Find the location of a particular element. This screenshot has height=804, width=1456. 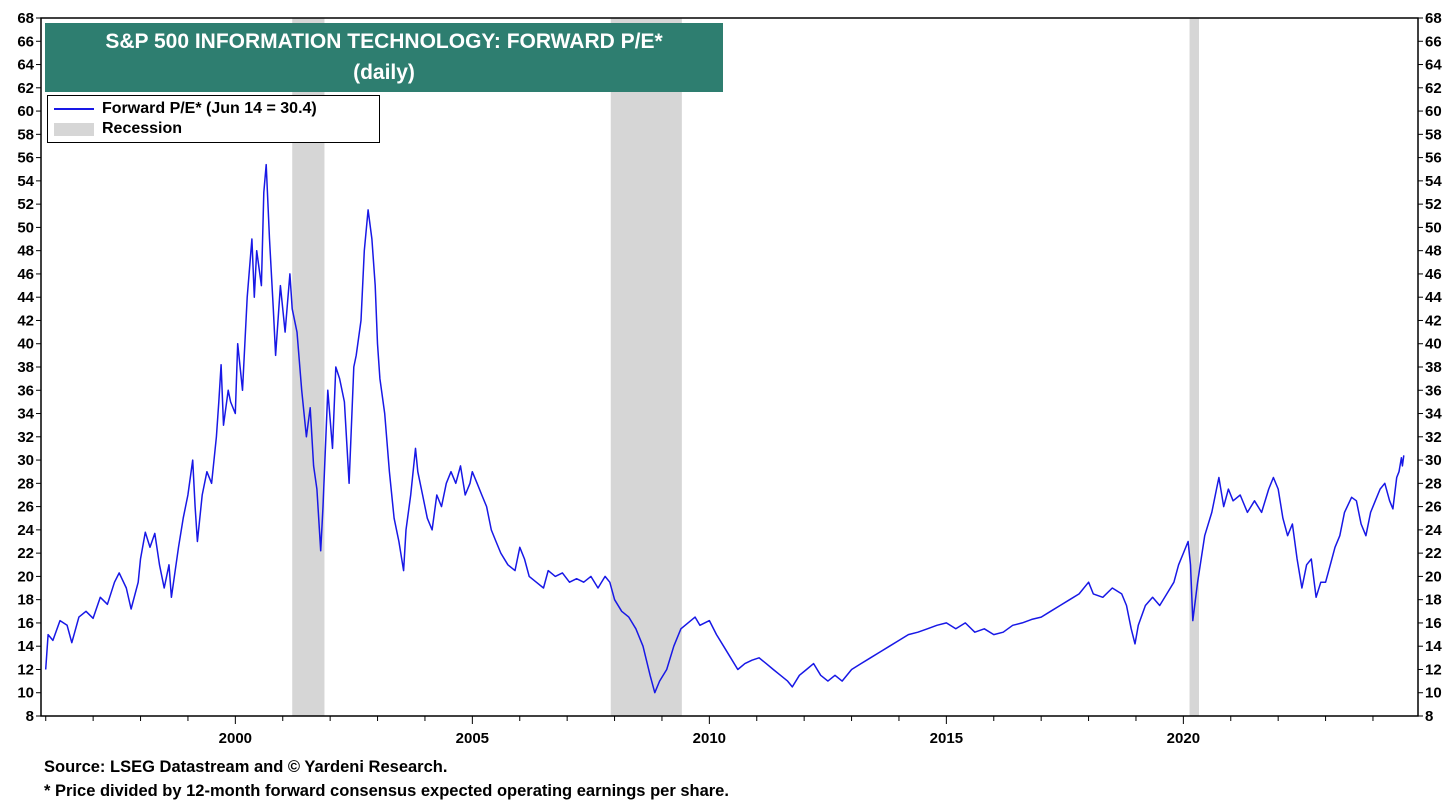

y-tick-label-left: 34 is located at coordinates (25, 414).